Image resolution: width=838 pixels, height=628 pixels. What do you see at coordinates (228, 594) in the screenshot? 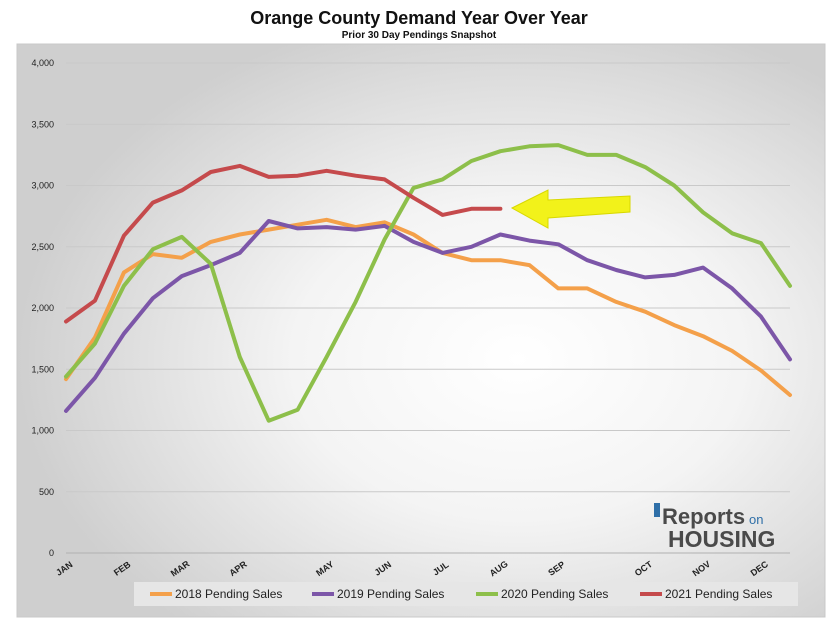
I see `legend-label: 2018 Pending Sales` at bounding box center [228, 594].